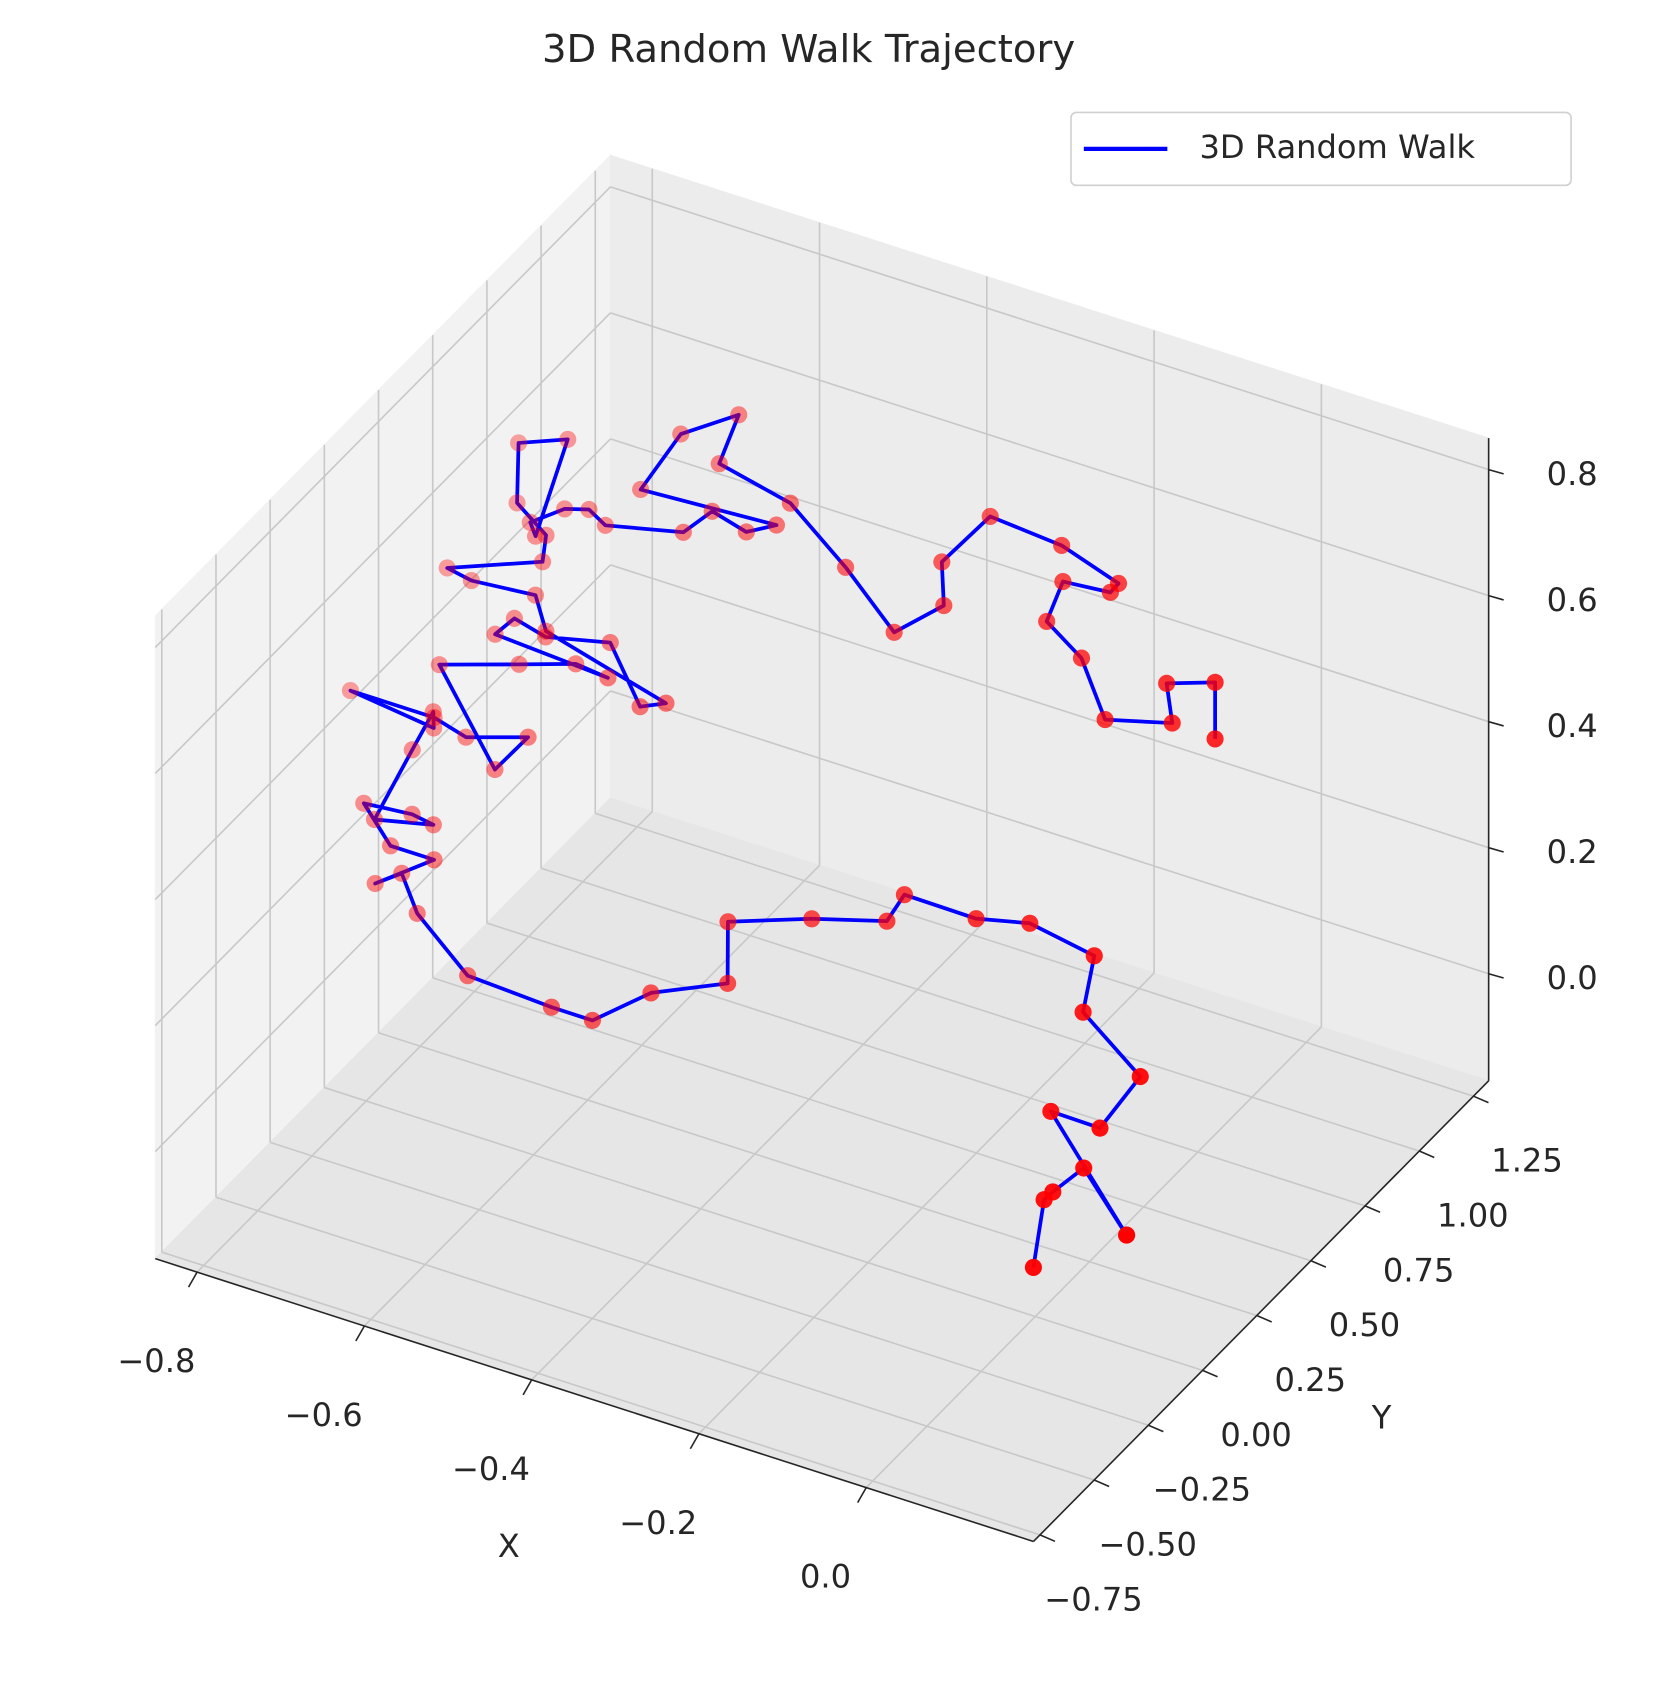 Image resolution: width=1660 pixels, height=1685 pixels. I want to click on x-tick-label: −0.6, so click(324, 1415).